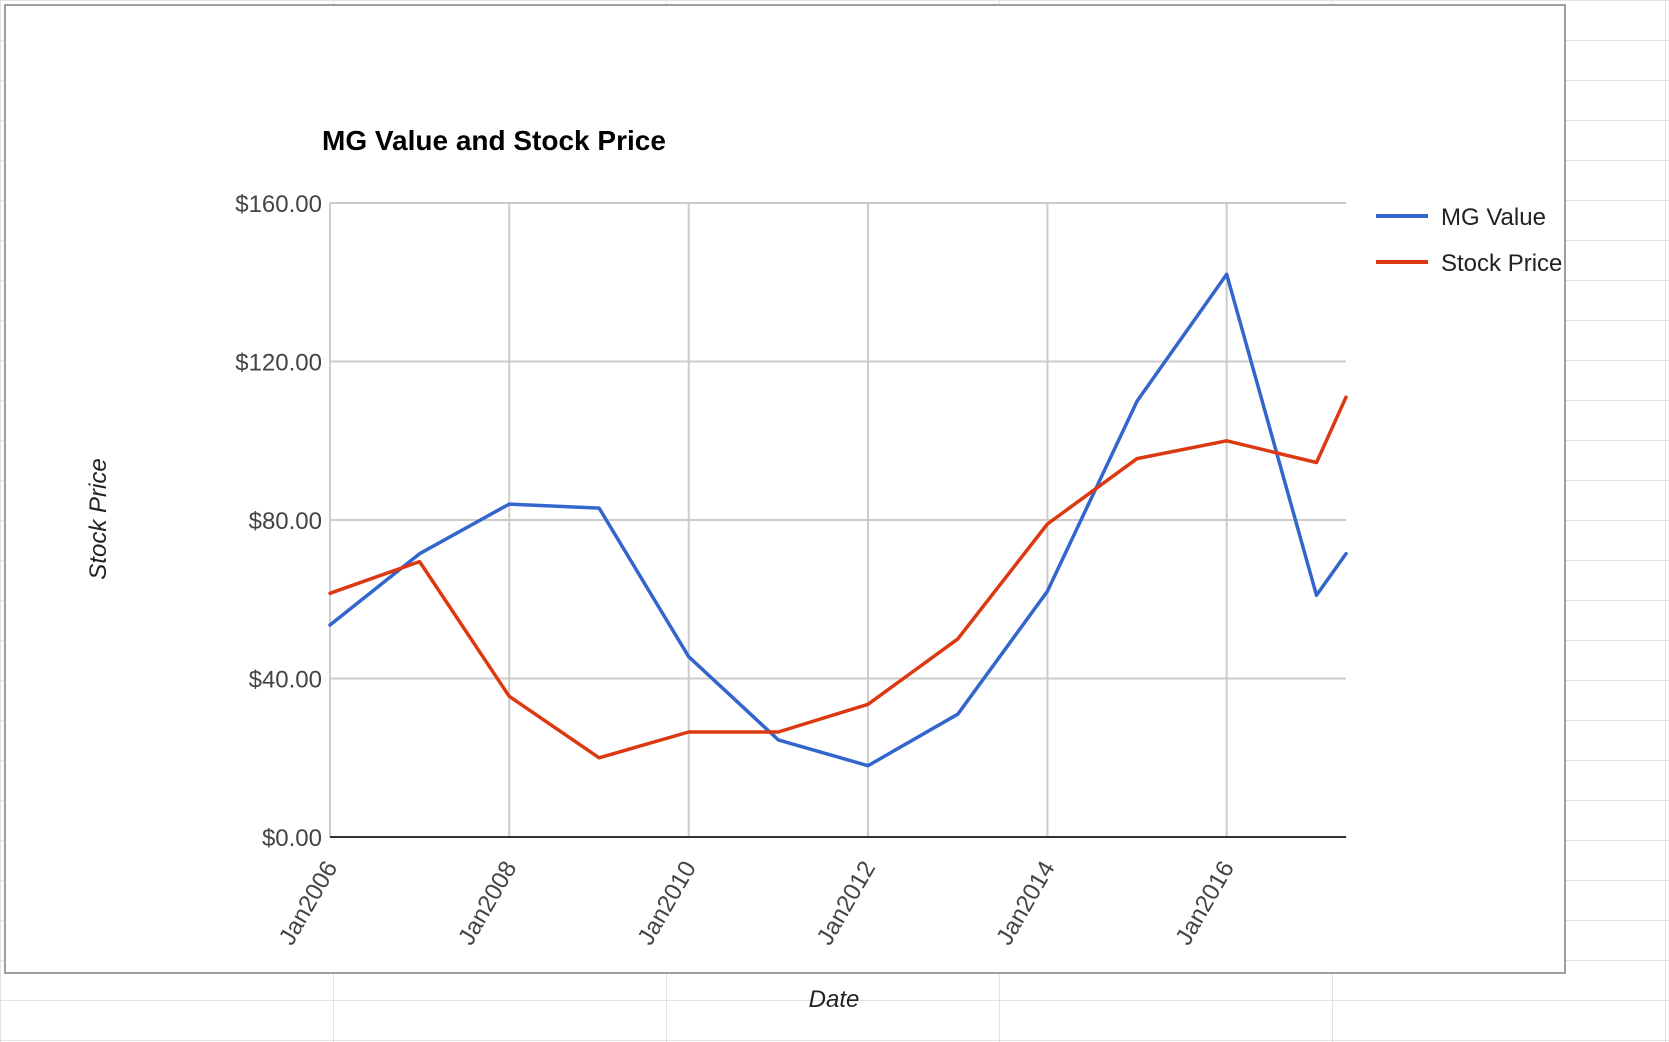 This screenshot has height=1042, width=1669. I want to click on y-tick-label: $0.00, so click(292, 838).